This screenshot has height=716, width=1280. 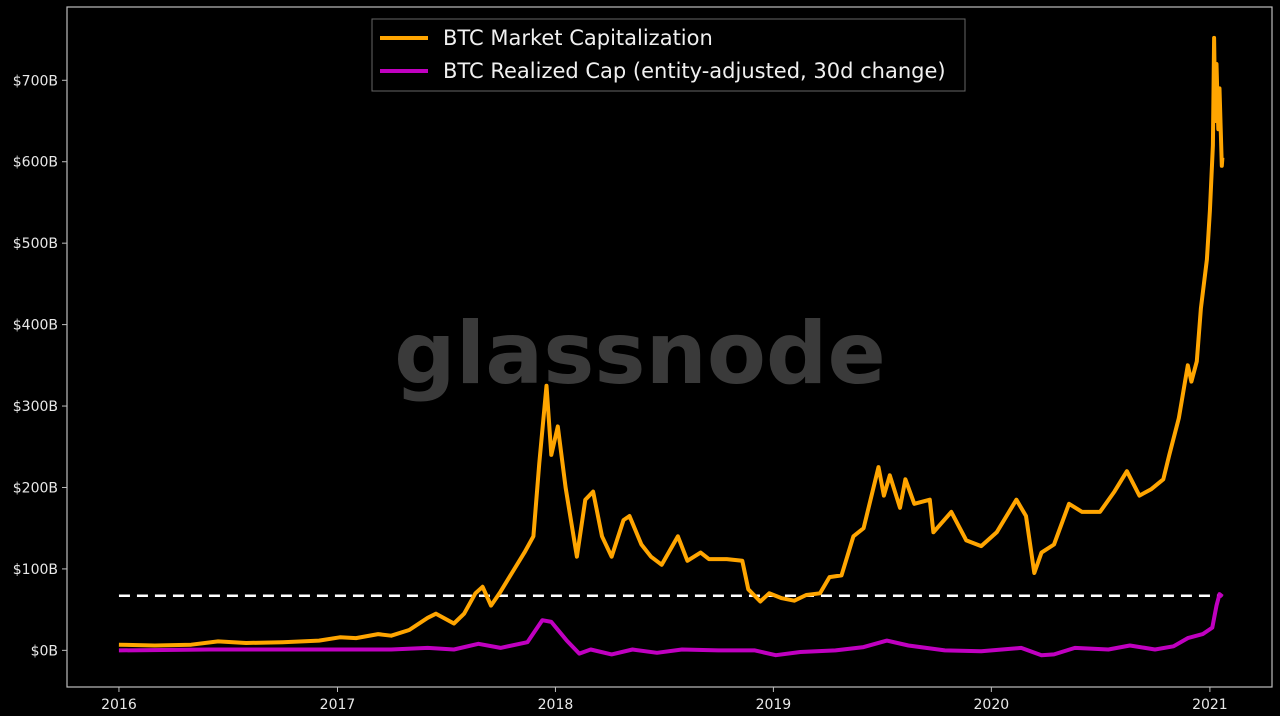 What do you see at coordinates (671, 625) in the screenshot?
I see `series-line-realized-cap` at bounding box center [671, 625].